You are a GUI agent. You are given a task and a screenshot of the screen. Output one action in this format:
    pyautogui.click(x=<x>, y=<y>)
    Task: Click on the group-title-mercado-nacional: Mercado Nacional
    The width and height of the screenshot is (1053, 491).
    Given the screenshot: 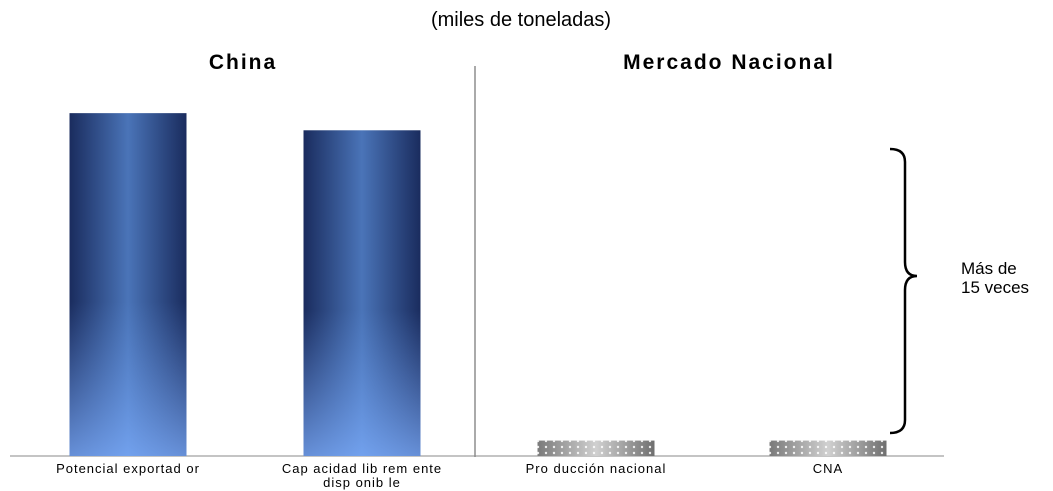 What is the action you would take?
    pyautogui.click(x=729, y=62)
    